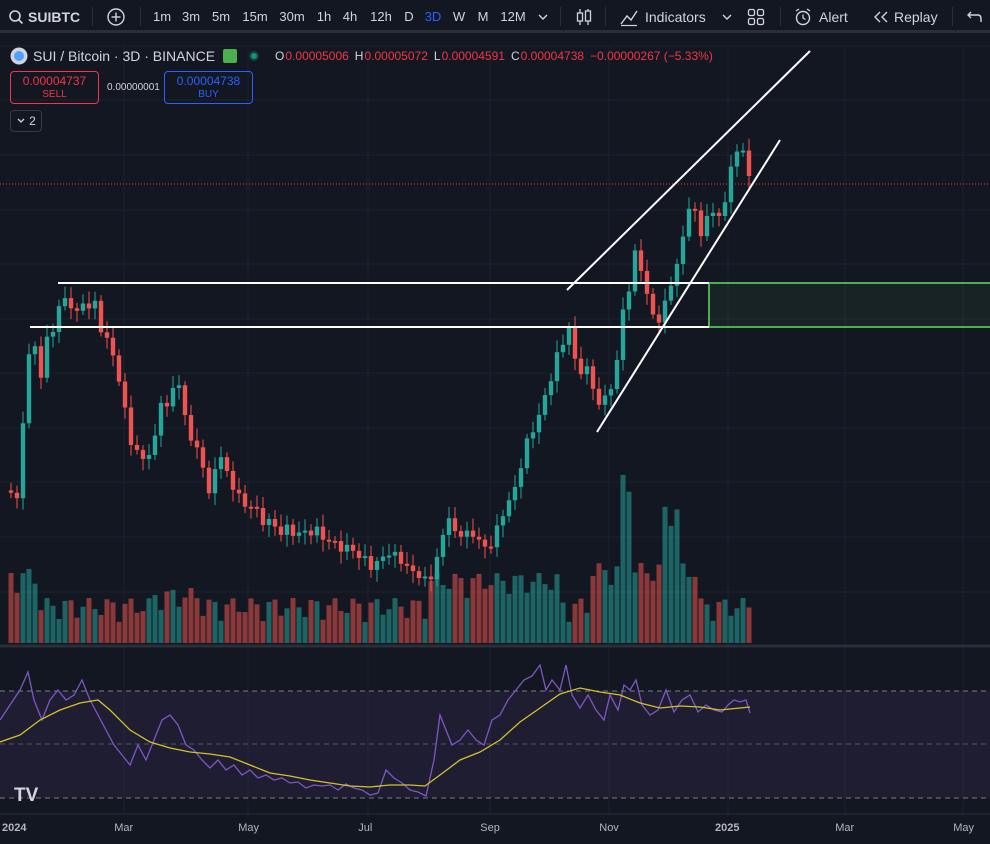 The image size is (990, 844). Describe the element at coordinates (513, 16) in the screenshot. I see `interval-12m: 12M` at that location.